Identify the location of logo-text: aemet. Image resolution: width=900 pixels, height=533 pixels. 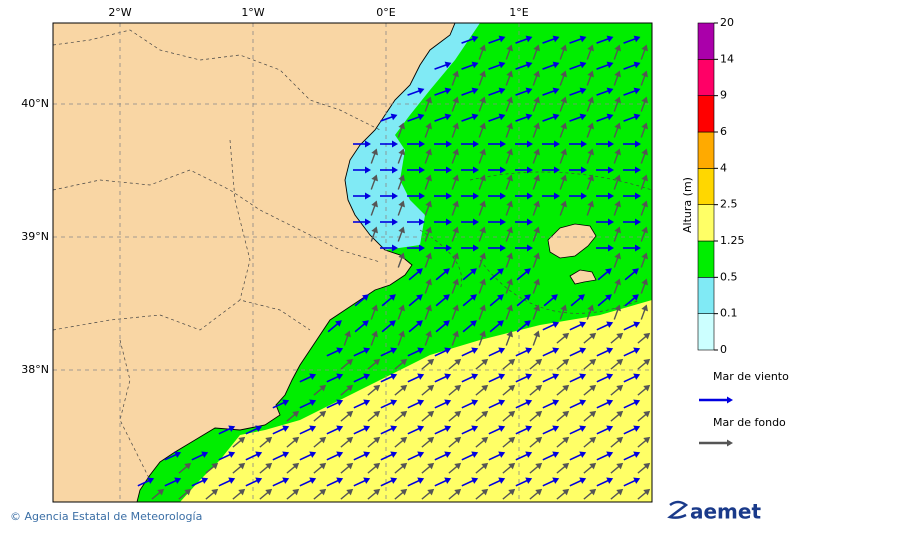
(725, 512).